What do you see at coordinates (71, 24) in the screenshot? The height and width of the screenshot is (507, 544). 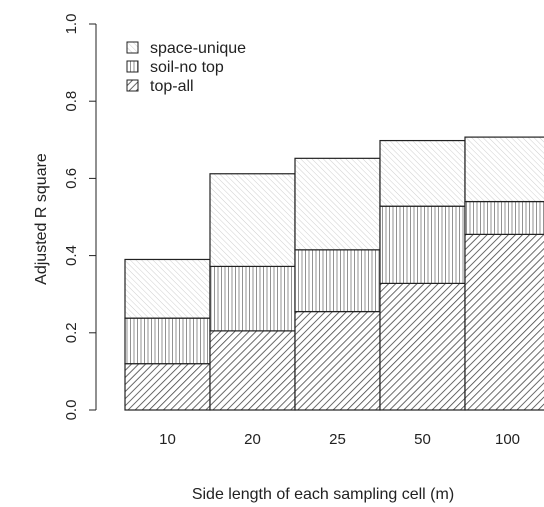 I see `y-tick-label: 1.0` at bounding box center [71, 24].